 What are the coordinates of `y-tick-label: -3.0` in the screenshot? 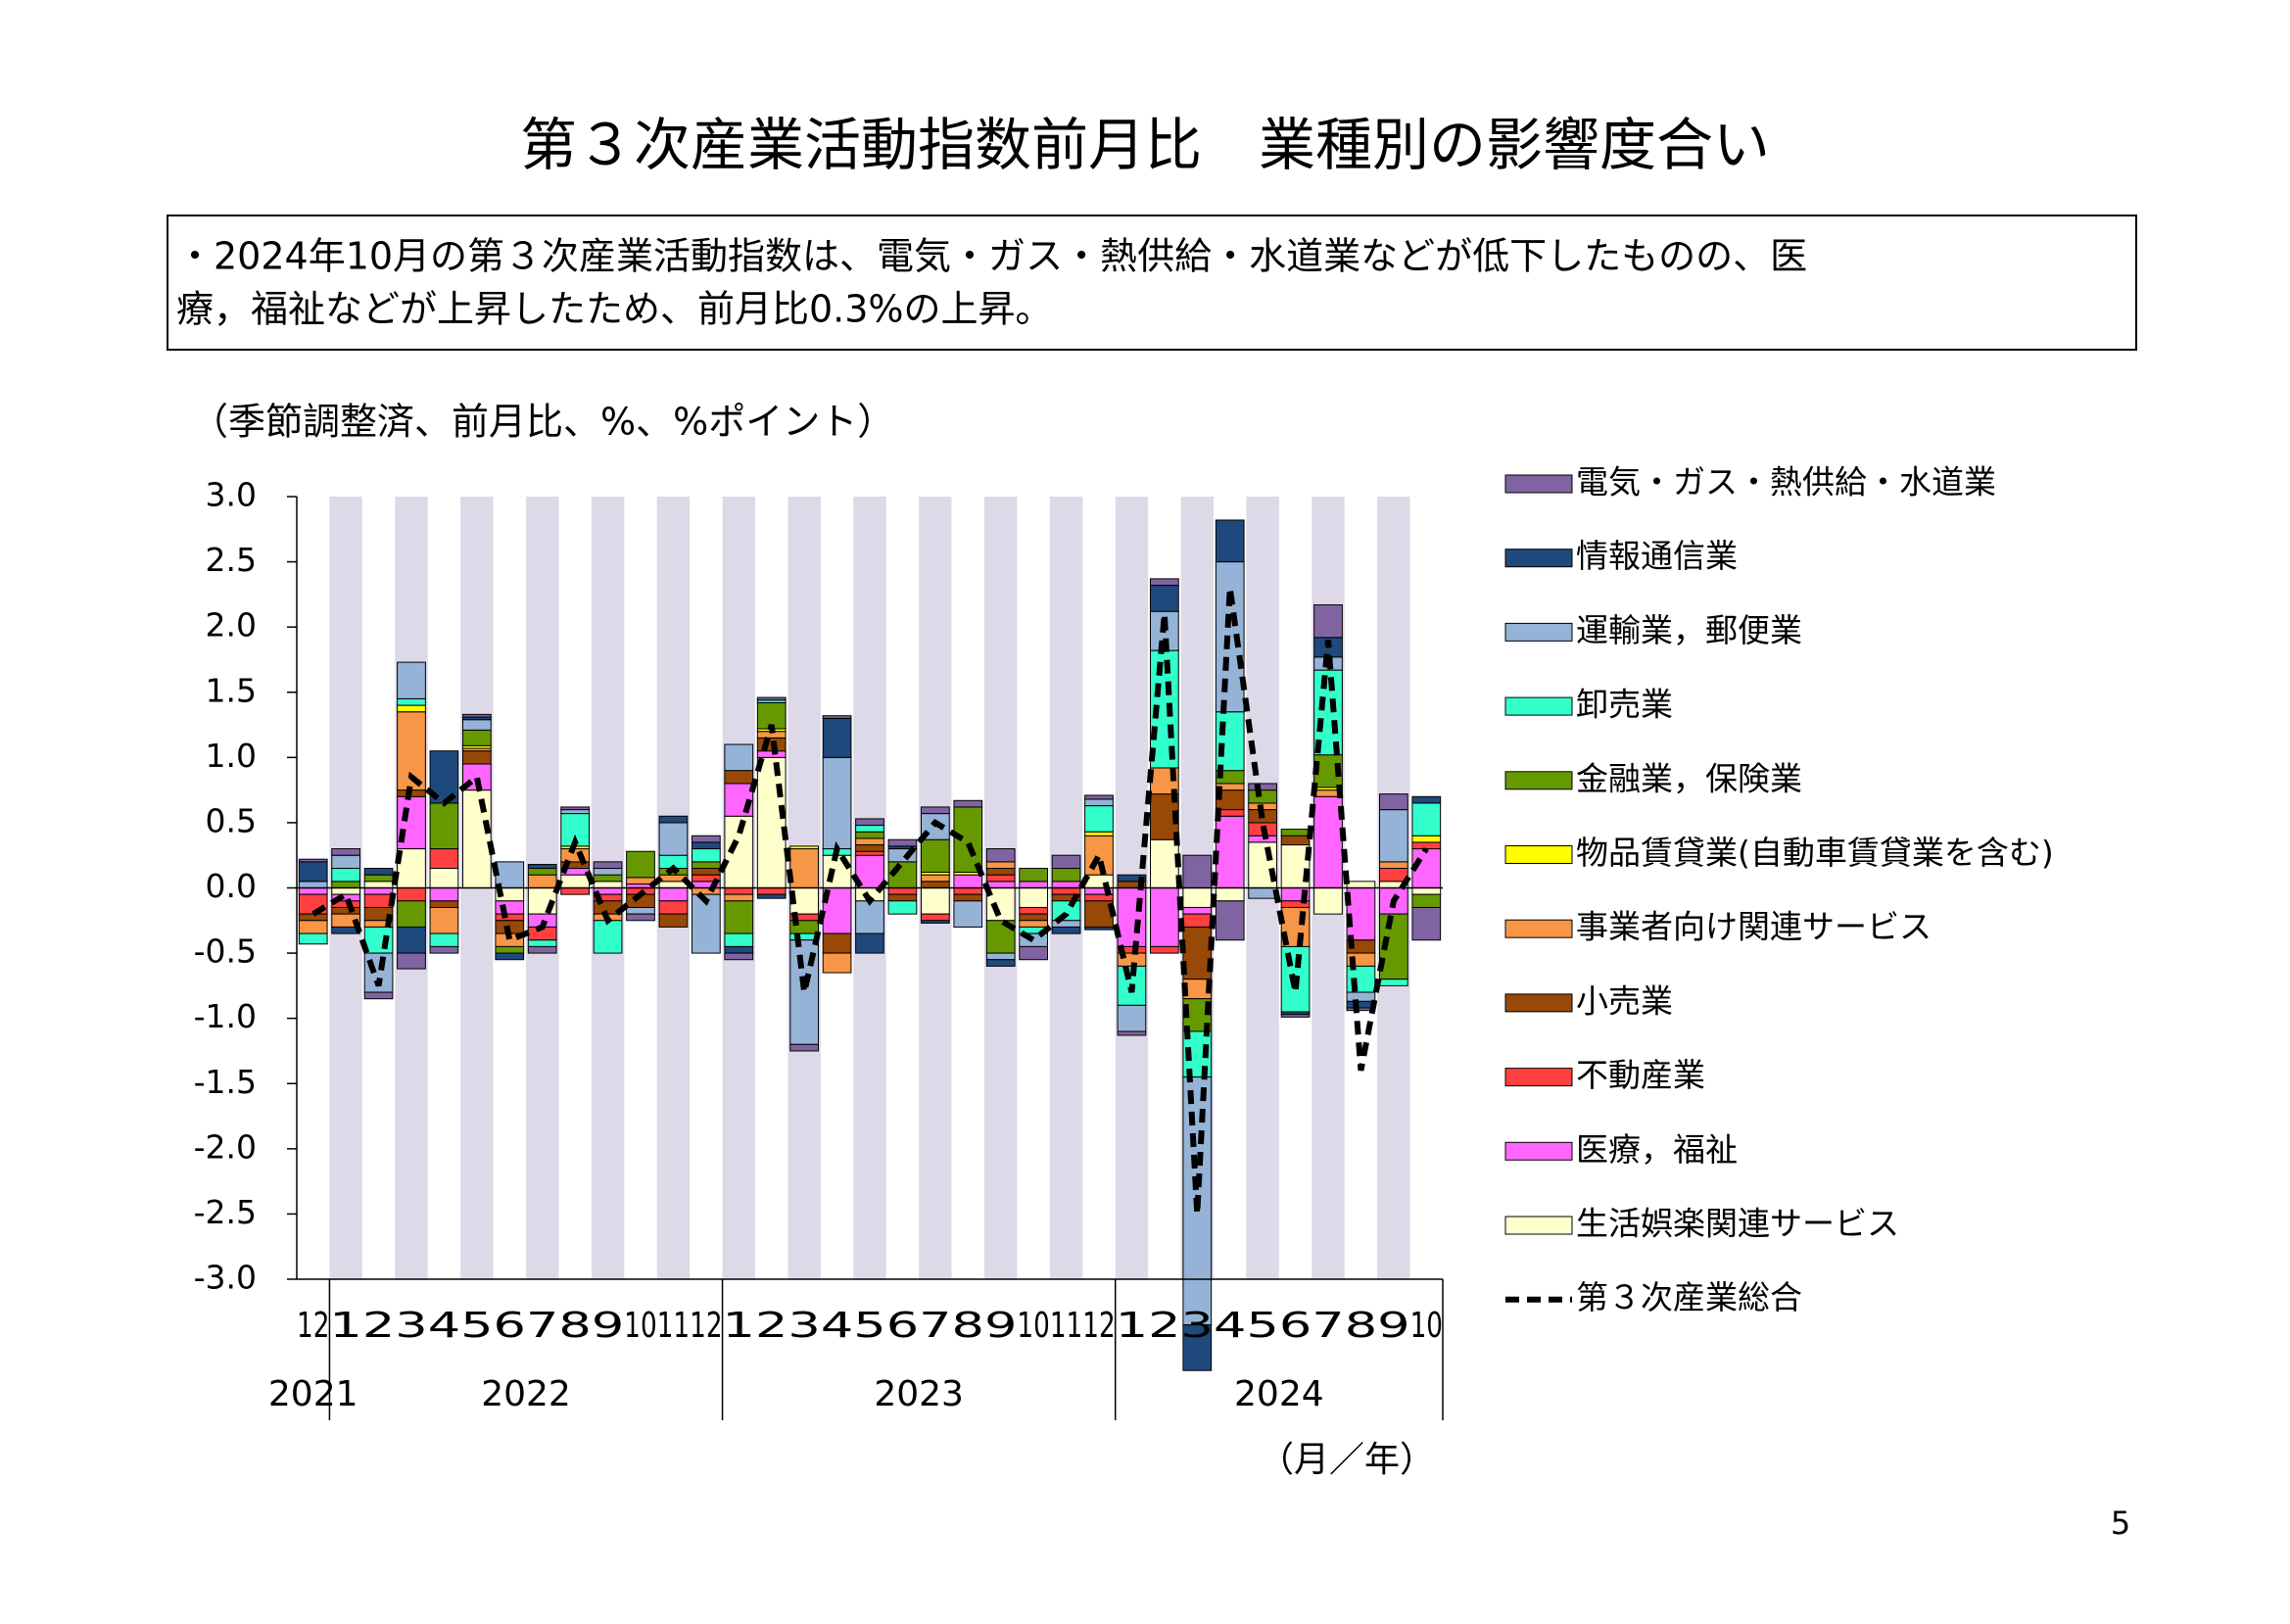 It's located at (226, 1278).